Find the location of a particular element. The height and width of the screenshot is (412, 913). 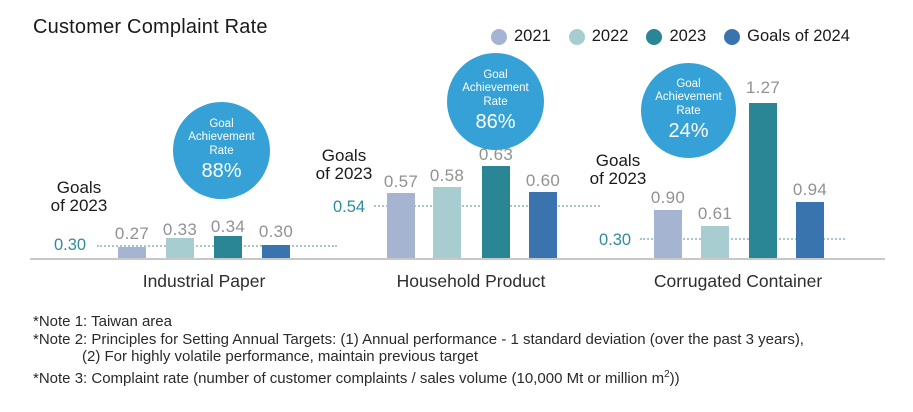

bar-household-product-2021 is located at coordinates (401, 226).